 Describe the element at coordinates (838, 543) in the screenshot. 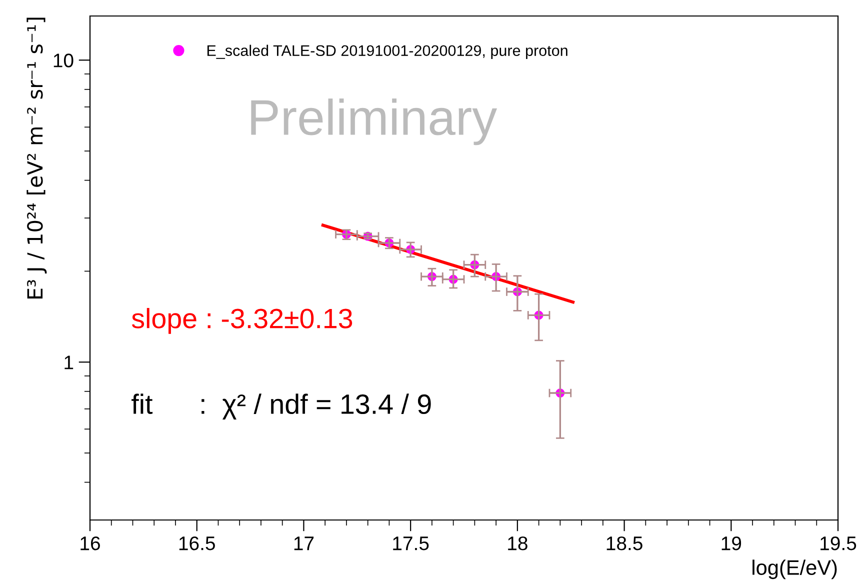

I see `x-tick-label: 19.5` at that location.